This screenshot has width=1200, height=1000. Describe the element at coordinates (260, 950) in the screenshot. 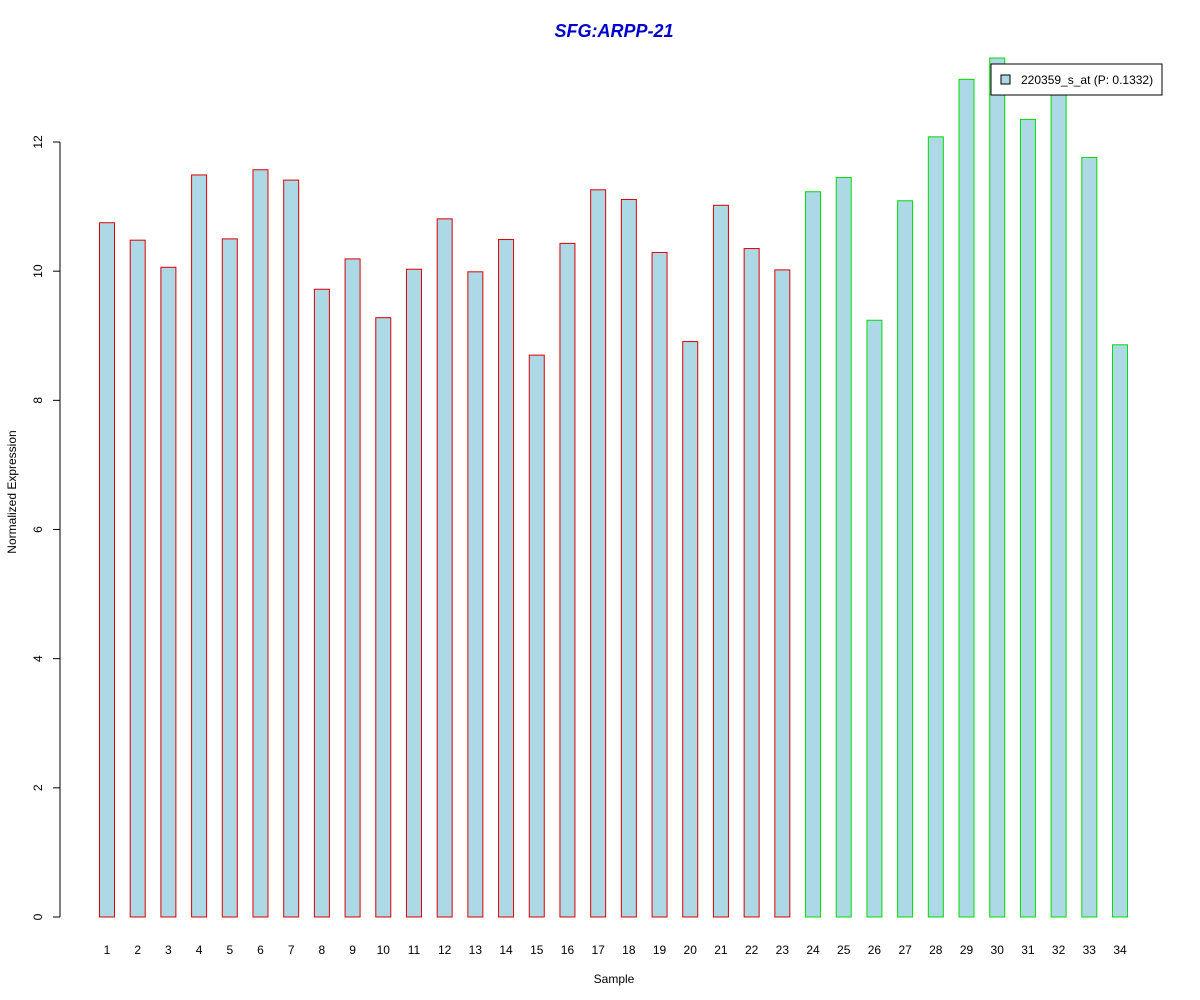

I see `x-tick-label-6: 6` at that location.